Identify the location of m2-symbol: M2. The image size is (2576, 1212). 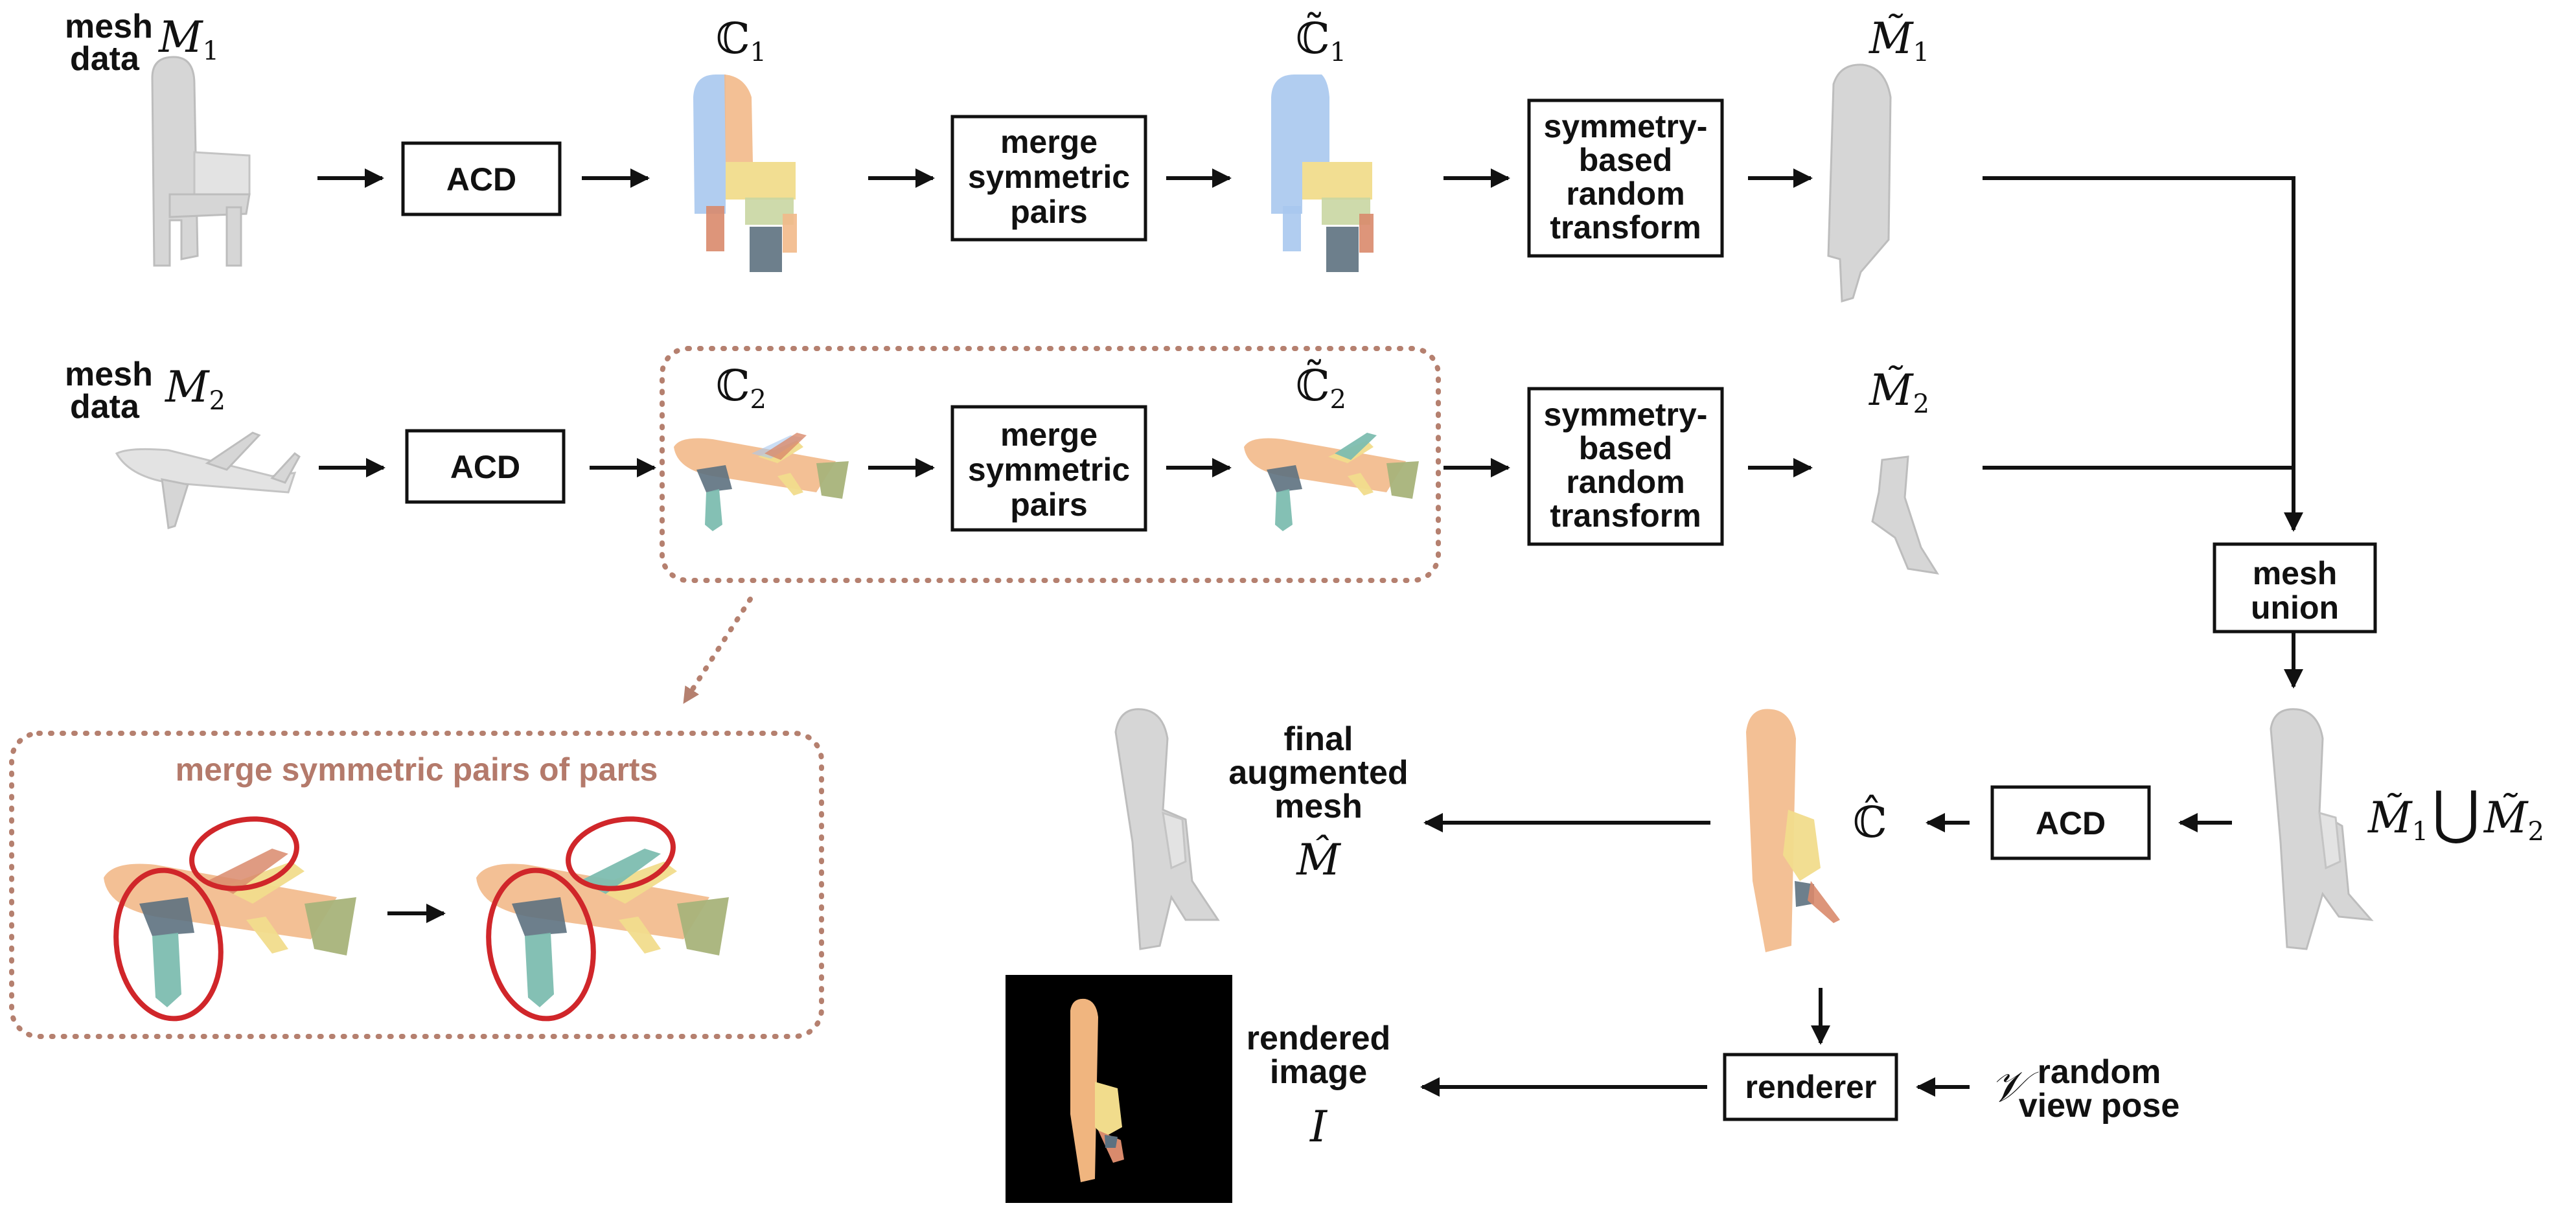
(195, 389).